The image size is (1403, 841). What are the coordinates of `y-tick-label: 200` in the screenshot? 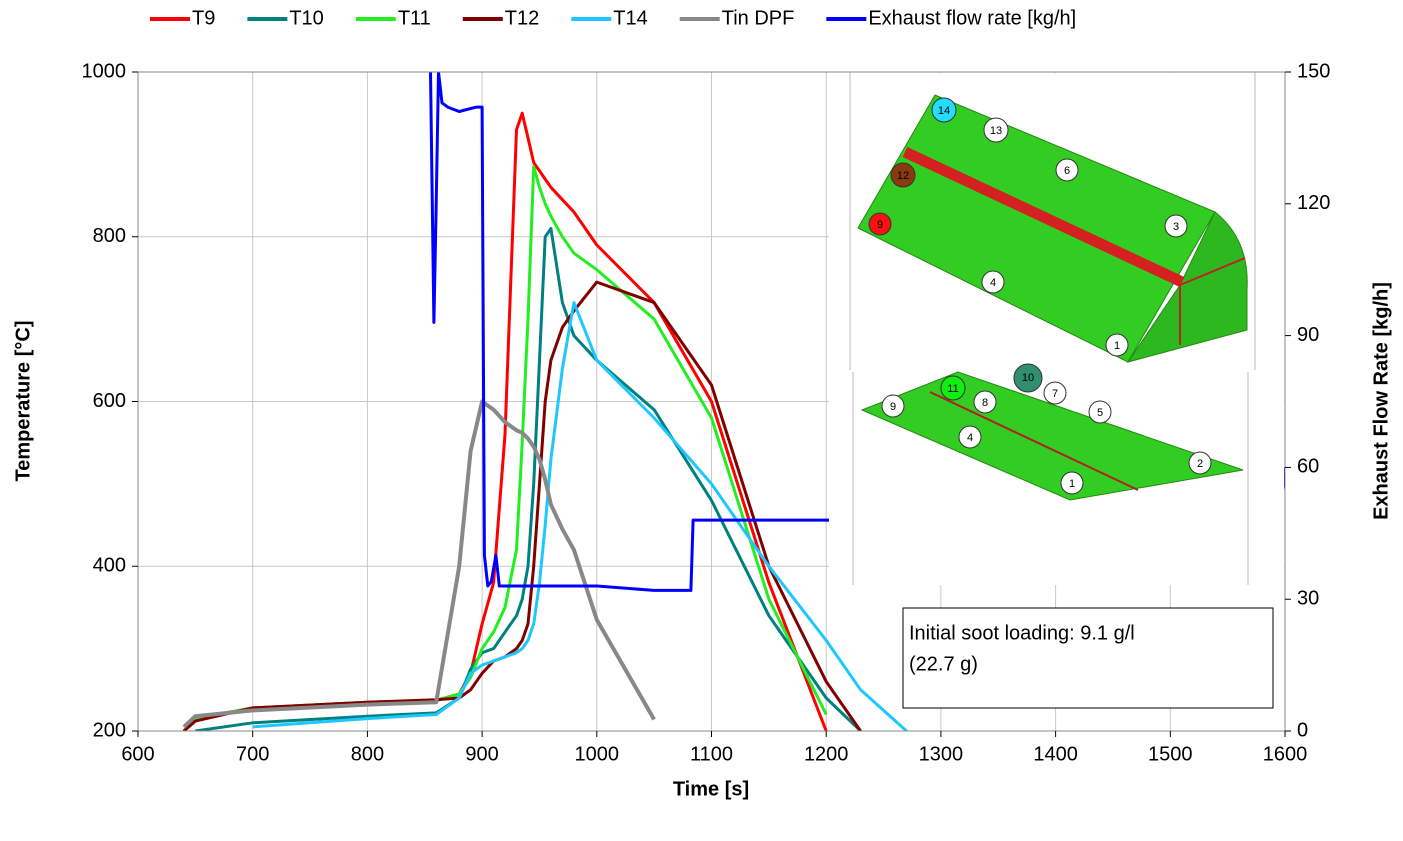 It's located at (109, 730).